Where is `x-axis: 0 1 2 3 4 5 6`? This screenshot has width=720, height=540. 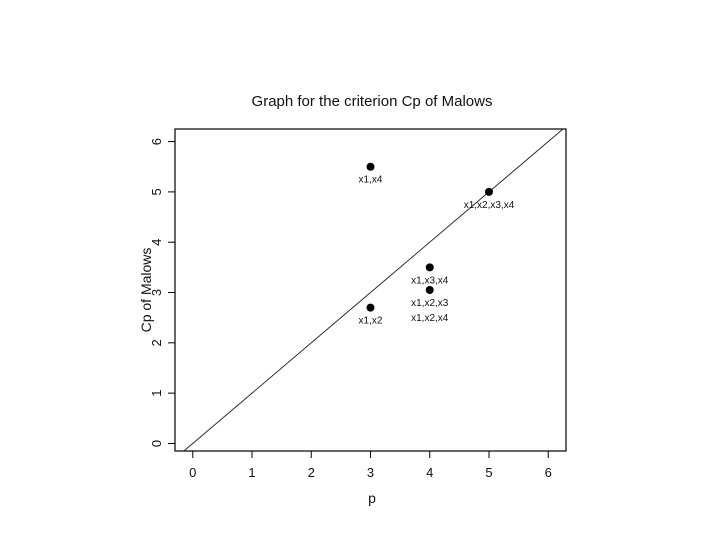
x-axis: 0 1 2 3 4 5 6 is located at coordinates (370, 465).